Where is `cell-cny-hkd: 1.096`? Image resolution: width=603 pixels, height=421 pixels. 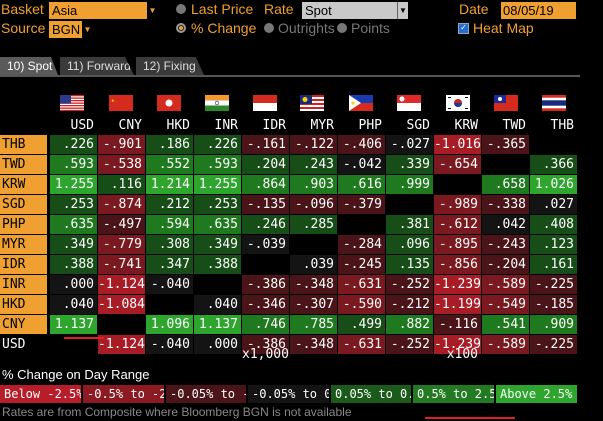
cell-cny-hkd: 1.096 is located at coordinates (169, 324).